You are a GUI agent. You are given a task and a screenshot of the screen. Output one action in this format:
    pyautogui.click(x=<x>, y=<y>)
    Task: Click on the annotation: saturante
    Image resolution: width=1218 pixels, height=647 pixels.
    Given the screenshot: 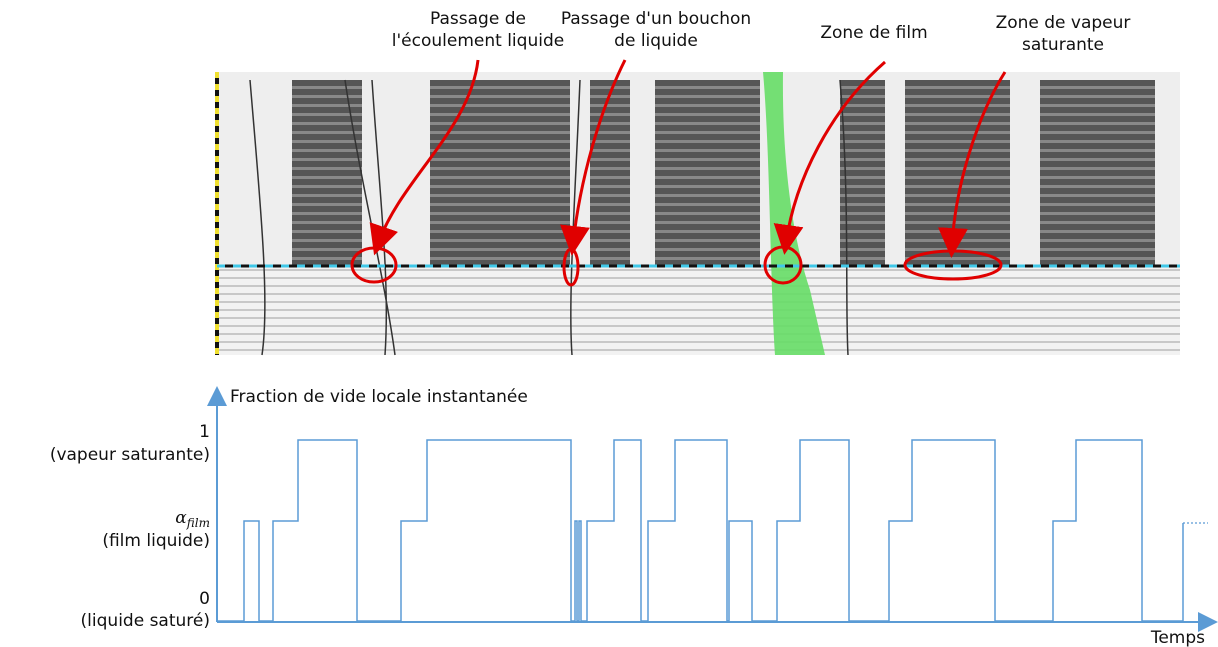 What is the action you would take?
    pyautogui.click(x=1063, y=45)
    